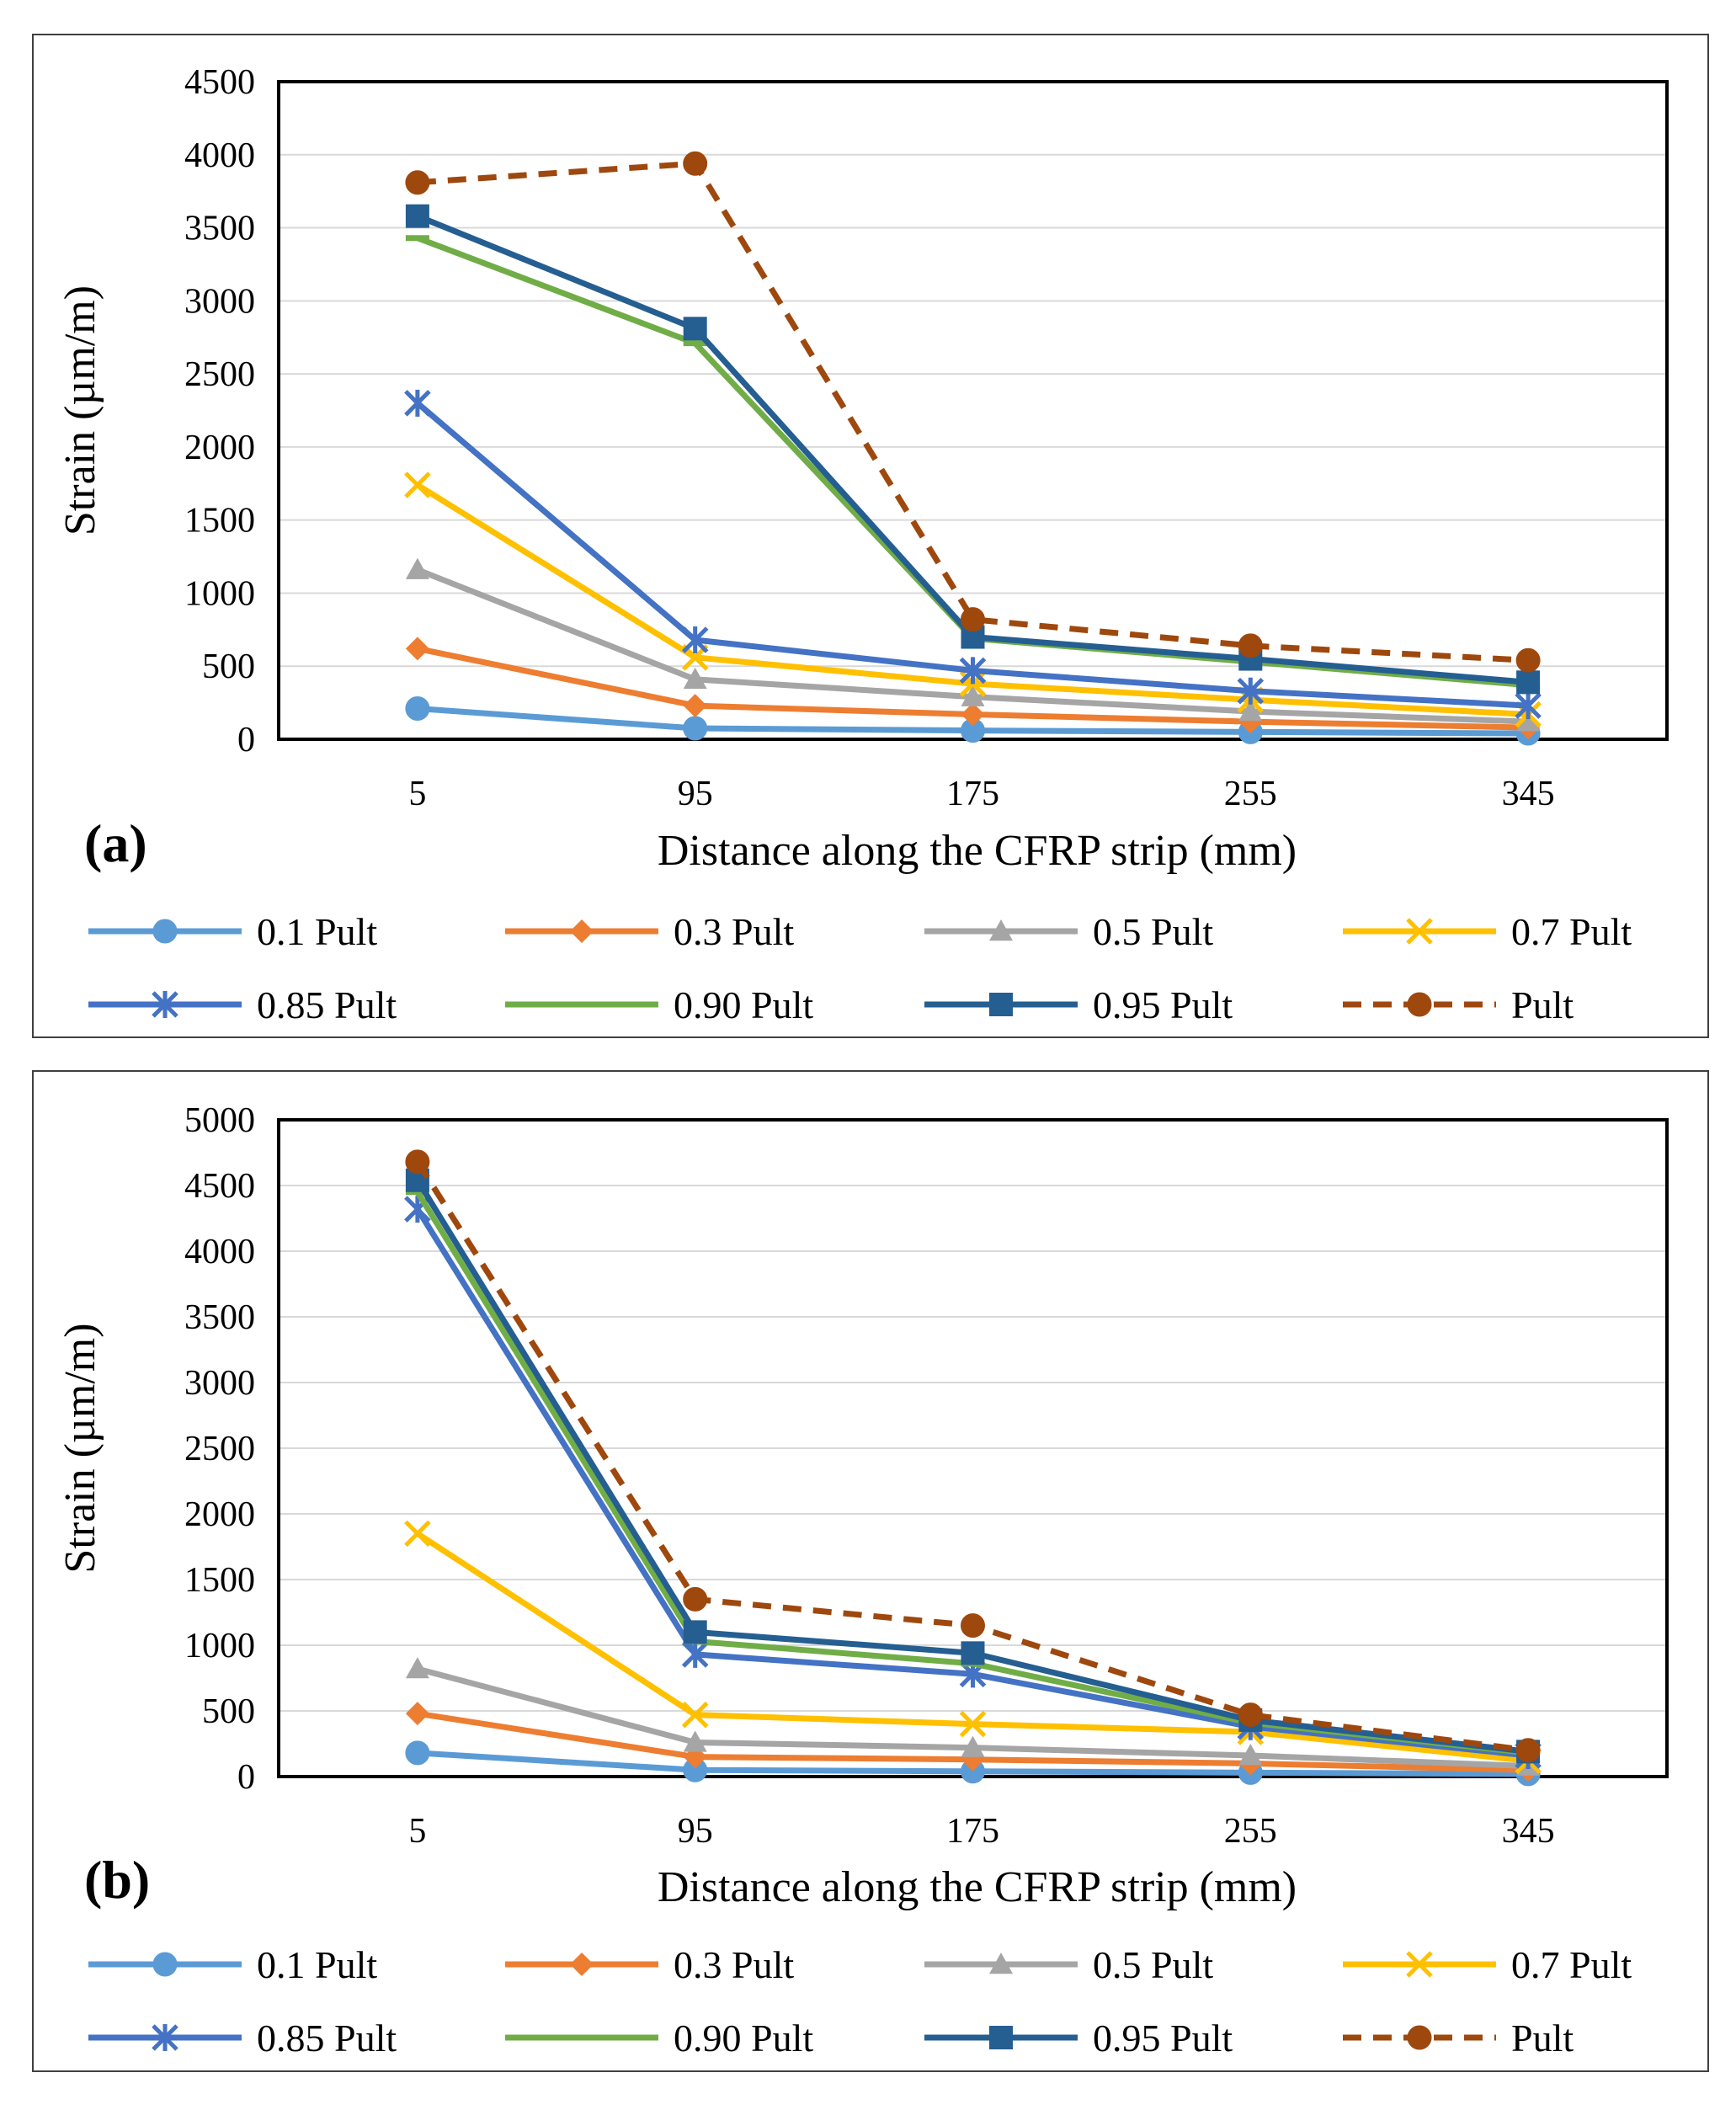 This screenshot has height=2110, width=1736. I want to click on y-tick-label: 3500, so click(219, 1317).